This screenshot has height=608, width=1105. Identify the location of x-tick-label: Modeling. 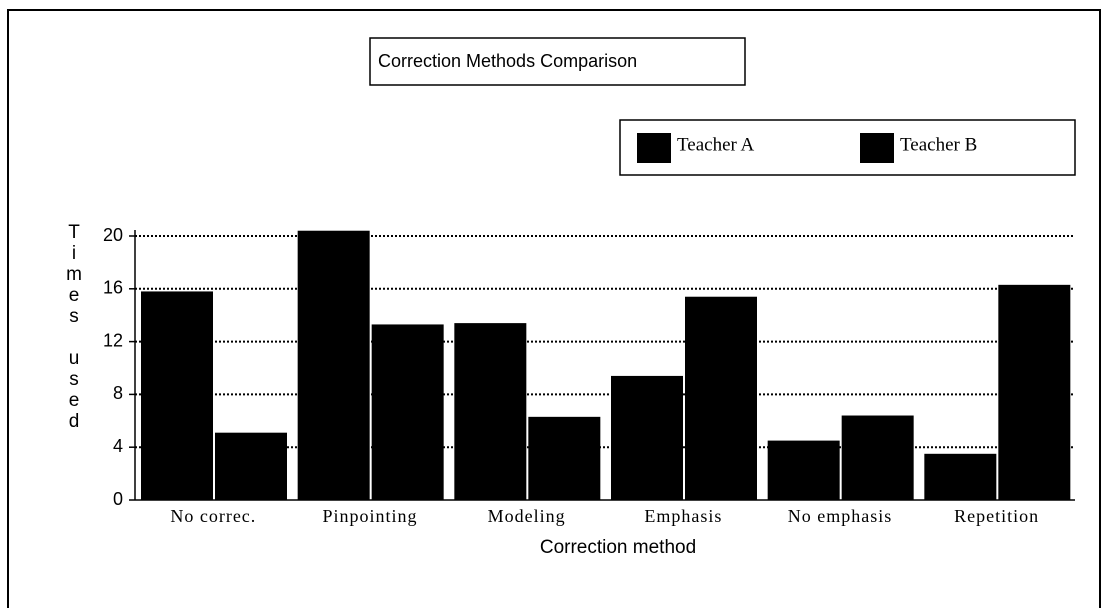
(527, 516).